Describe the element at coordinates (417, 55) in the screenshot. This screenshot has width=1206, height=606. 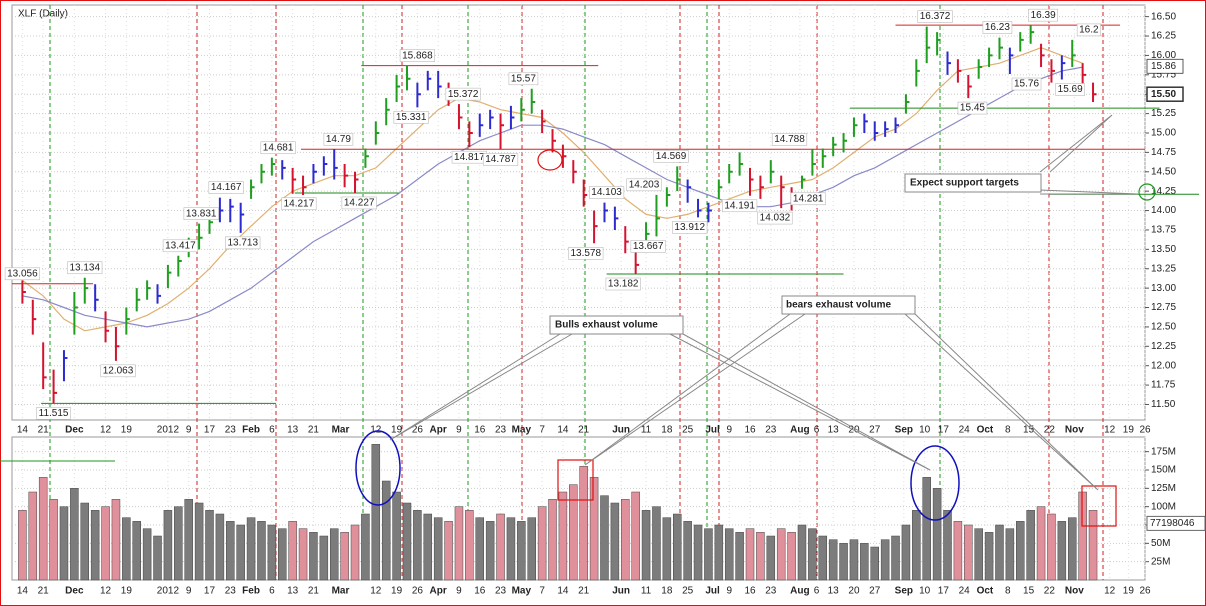
I see `price-label: 15.868` at that location.